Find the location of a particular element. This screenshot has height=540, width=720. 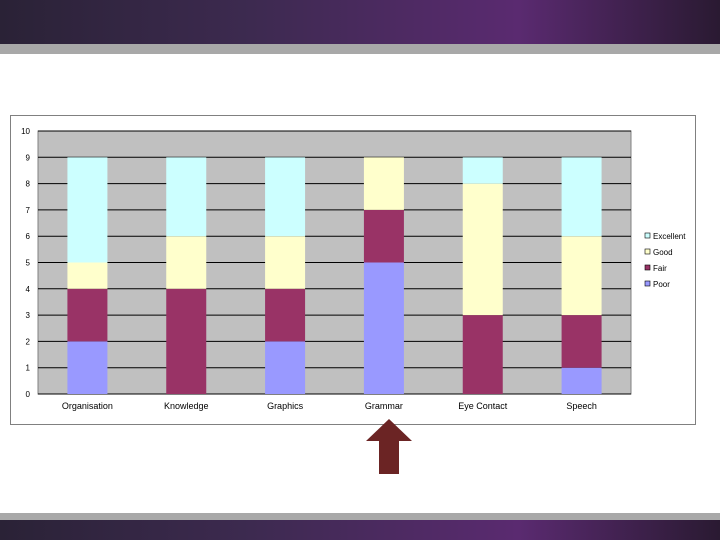

y-tick-label: 3 is located at coordinates (28, 315).